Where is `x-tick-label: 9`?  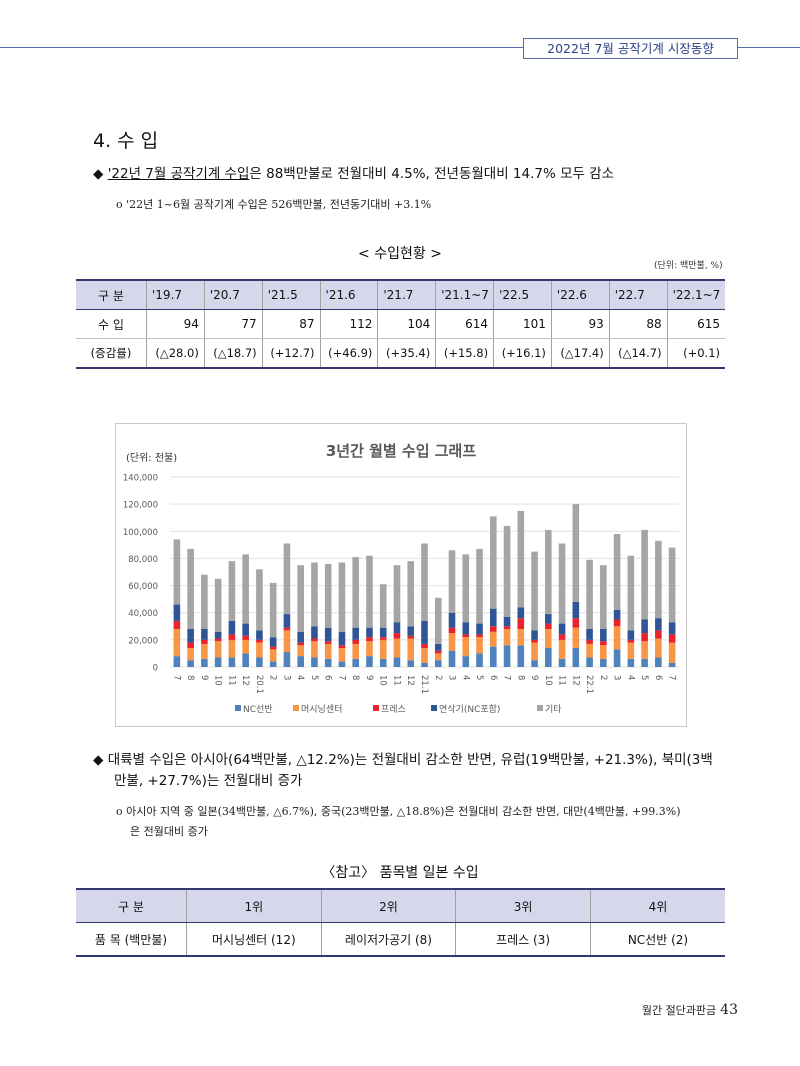
x-tick-label: 9 is located at coordinates (204, 677).